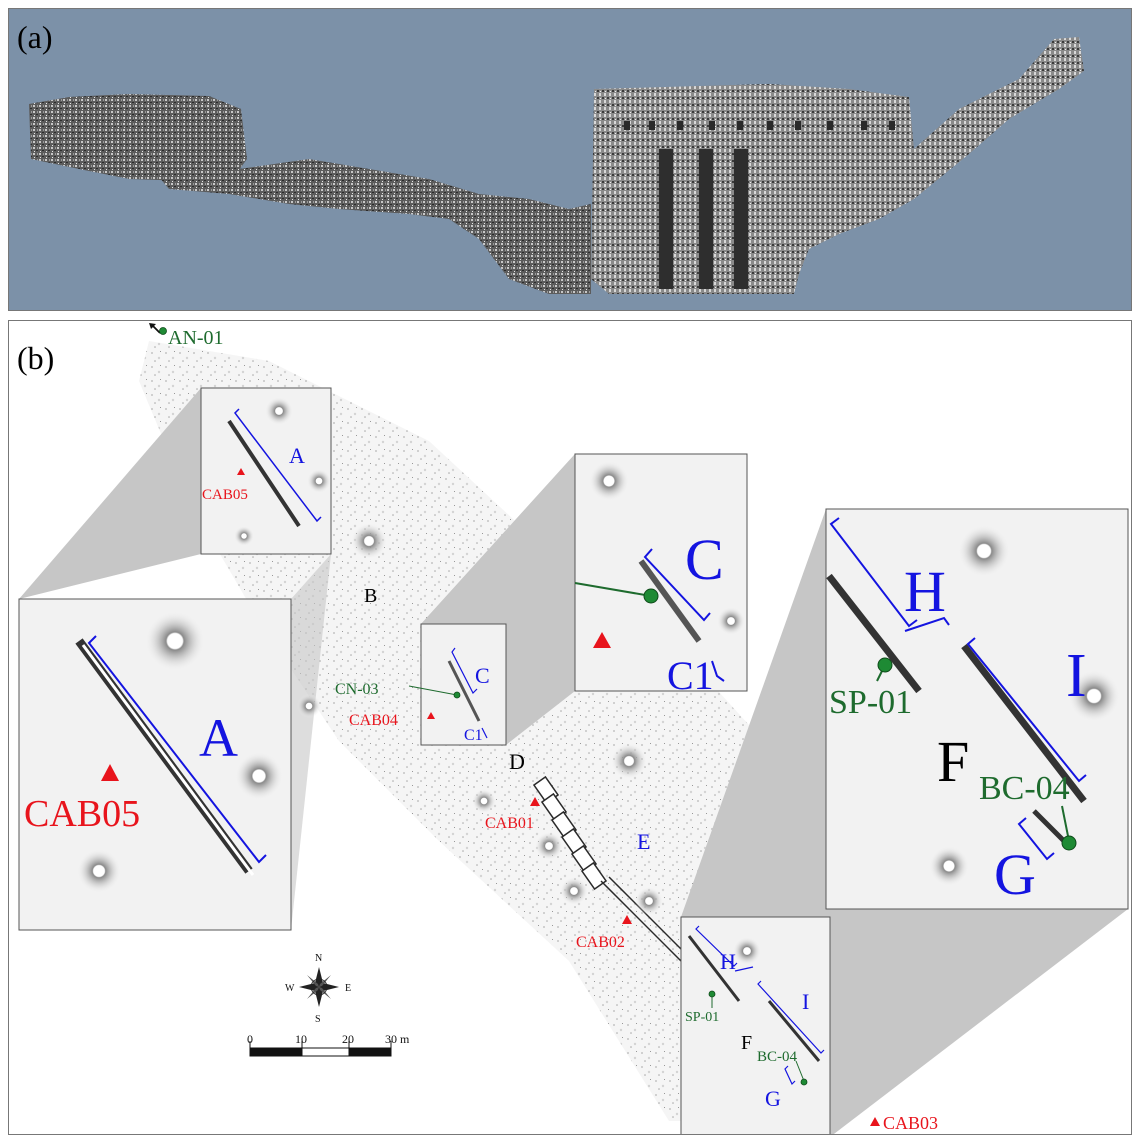  I want to click on section-e-label: E, so click(643, 841).